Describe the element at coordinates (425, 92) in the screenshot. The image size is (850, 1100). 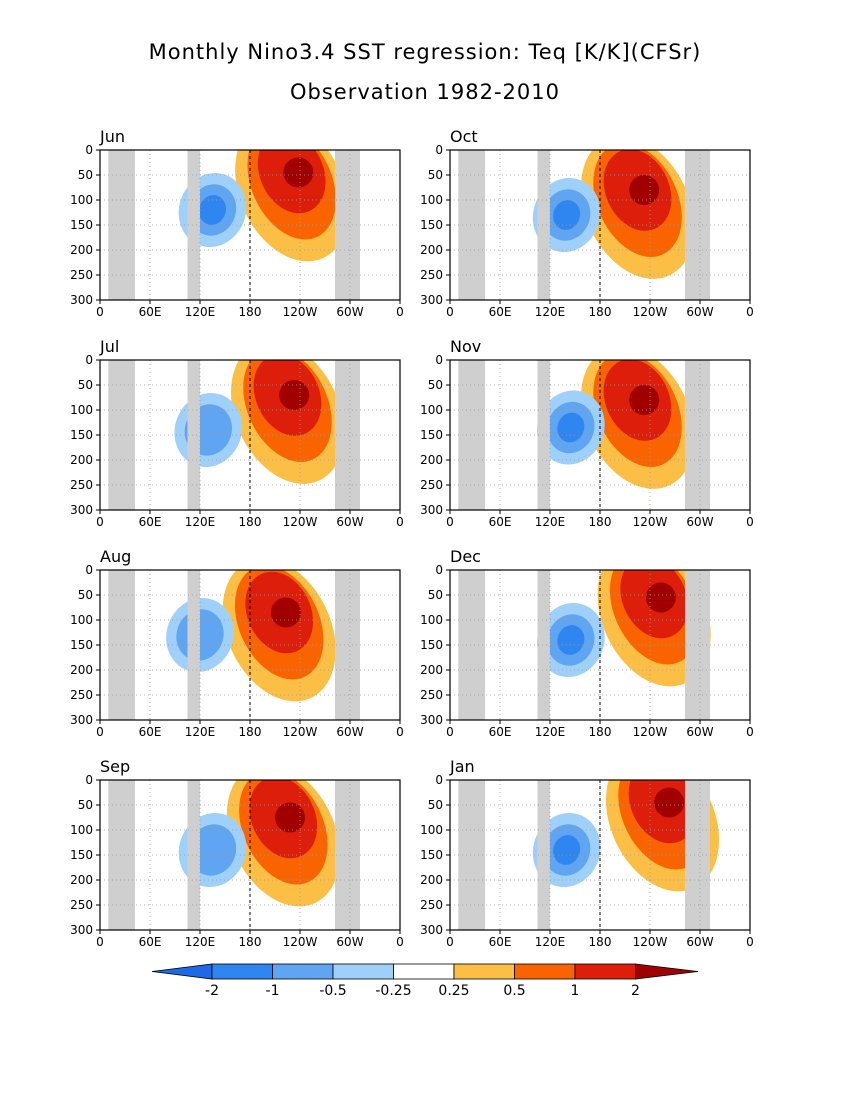
I see `chart-subtitle: Observation 1982-2010` at that location.